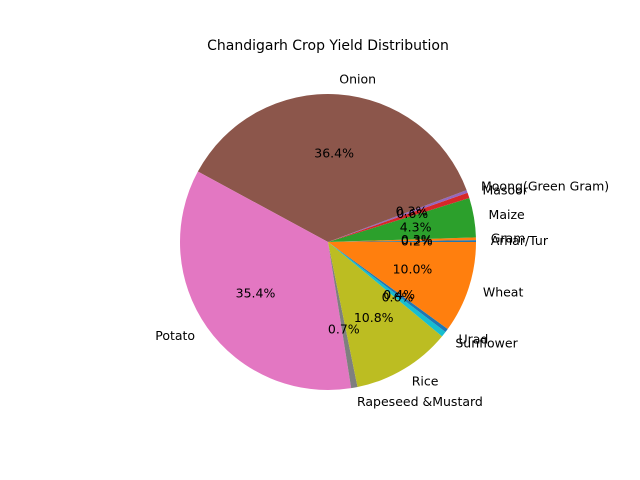 The image size is (640, 480). I want to click on slice-rice, so click(385, 315).